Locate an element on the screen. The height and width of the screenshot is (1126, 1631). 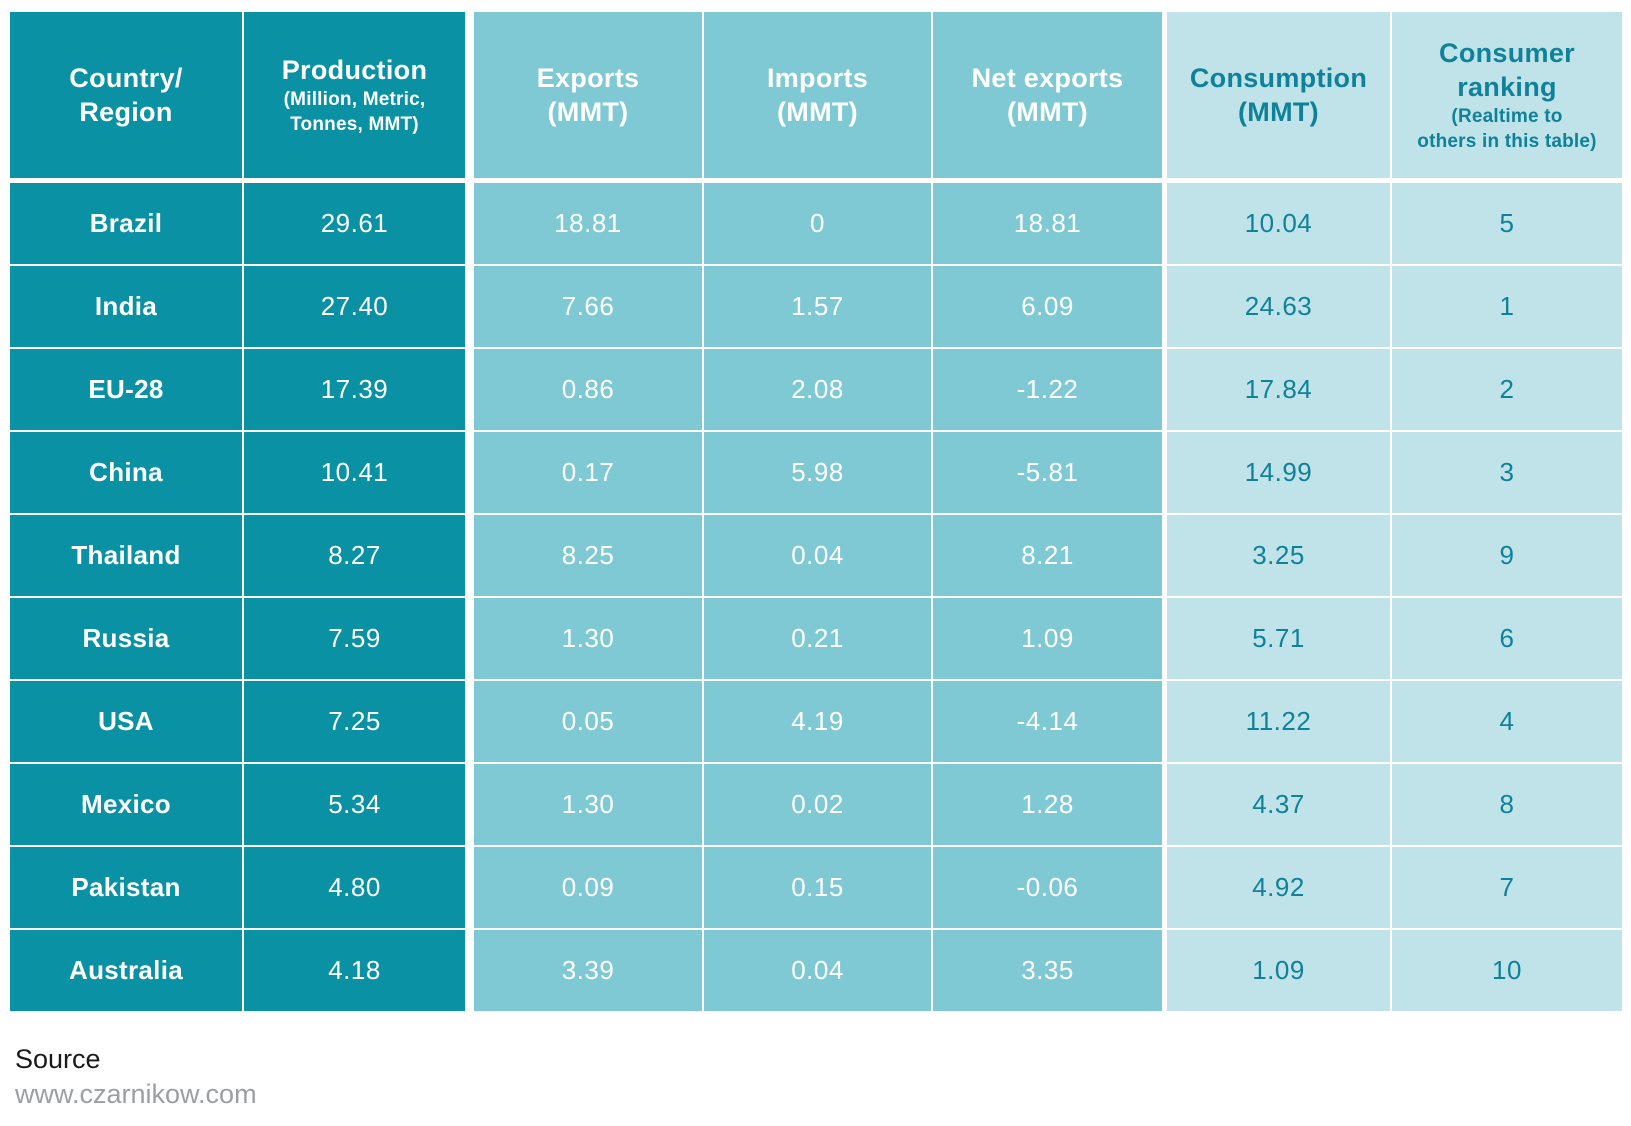
table-row-eu-28: EU-28 17.39 0.86 2.08 -1.22 17.84 2 is located at coordinates (816, 389).